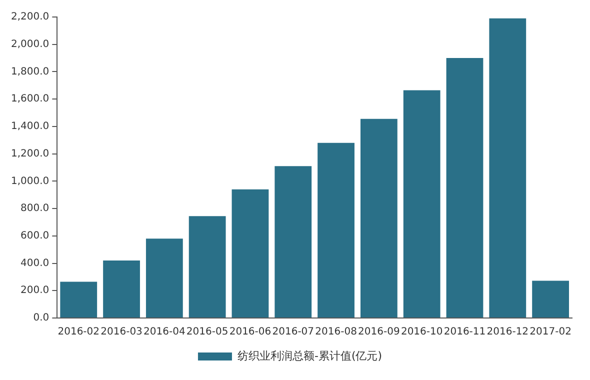 The height and width of the screenshot is (380, 590). What do you see at coordinates (165, 332) in the screenshot?
I see `x-tick-label: 2016-04` at bounding box center [165, 332].